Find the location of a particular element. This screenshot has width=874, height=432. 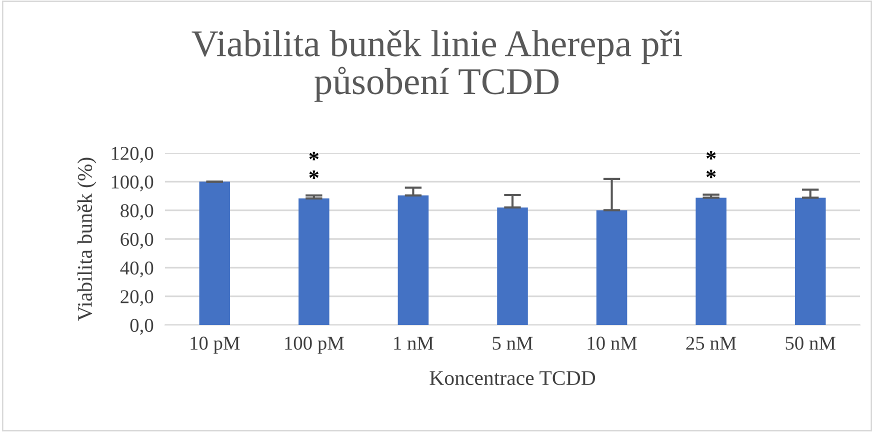

x-tick-label: 50 nM is located at coordinates (811, 343).